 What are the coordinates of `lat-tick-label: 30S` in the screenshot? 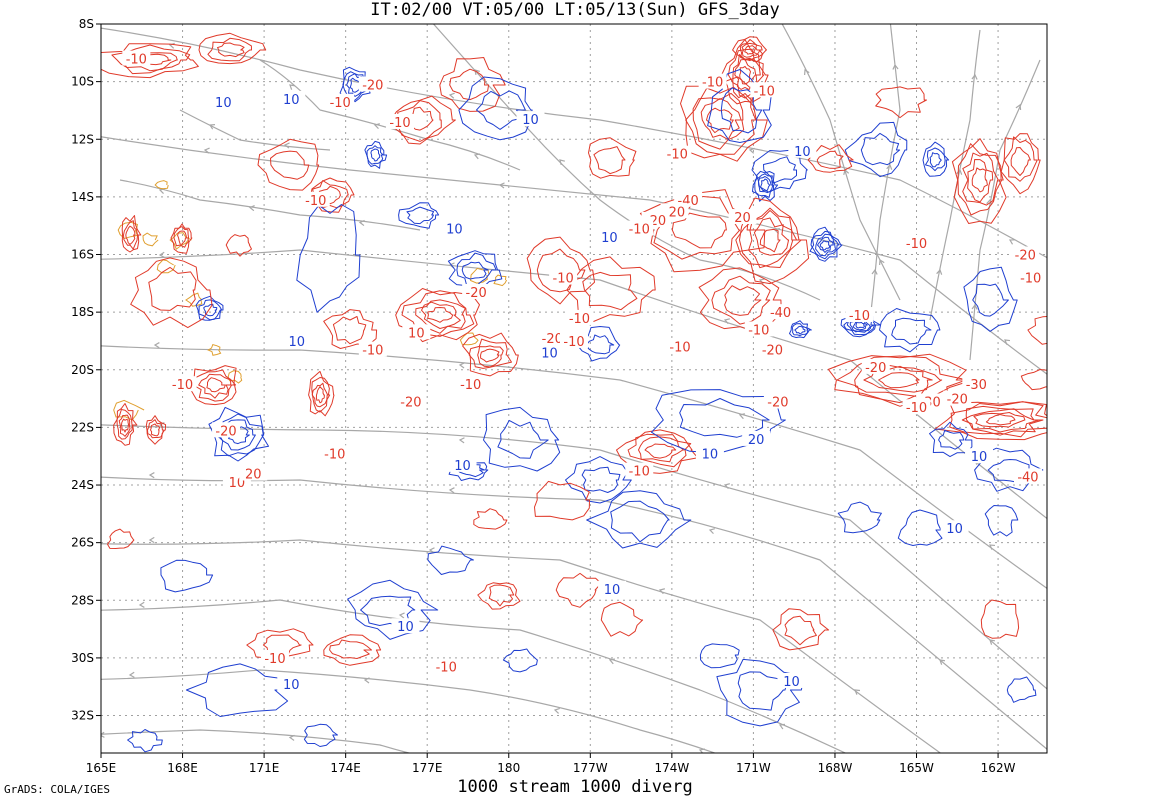 It's located at (82, 658).